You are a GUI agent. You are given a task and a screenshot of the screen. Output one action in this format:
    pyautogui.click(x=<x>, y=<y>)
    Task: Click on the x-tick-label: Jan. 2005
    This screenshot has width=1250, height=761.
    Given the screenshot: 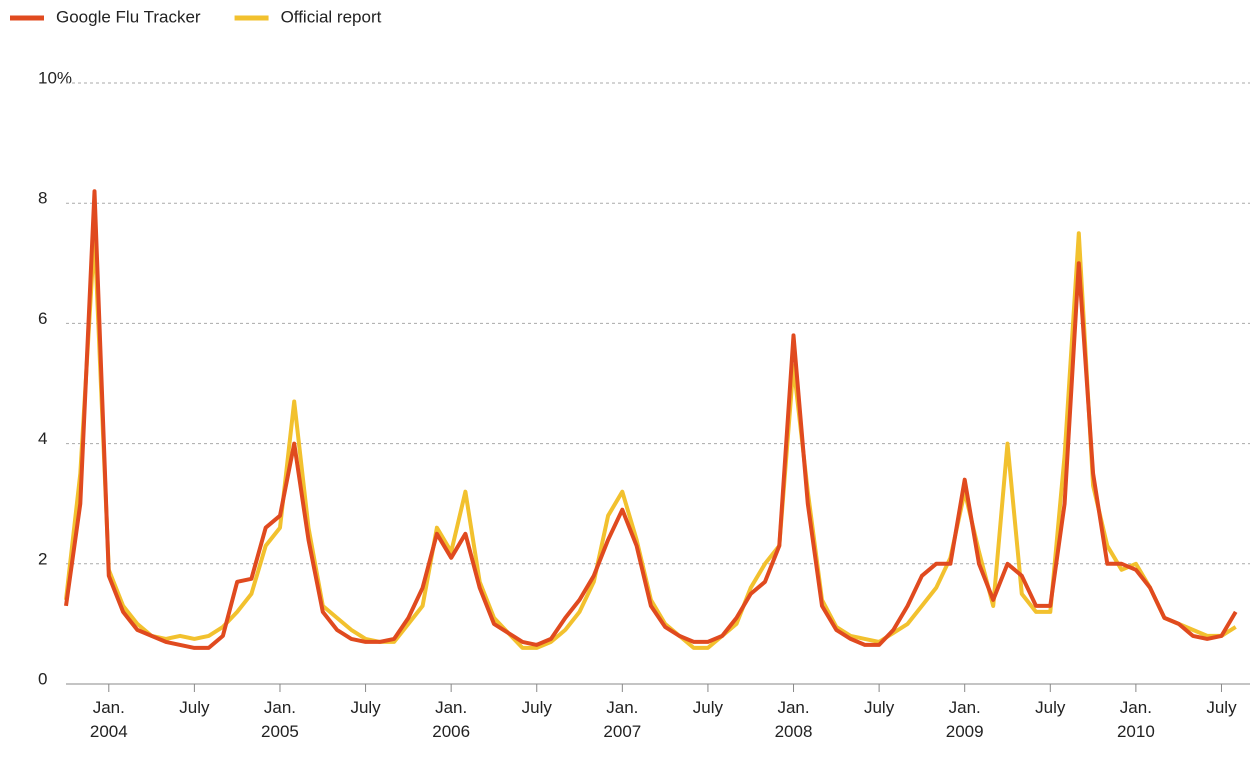 What is the action you would take?
    pyautogui.click(x=280, y=719)
    